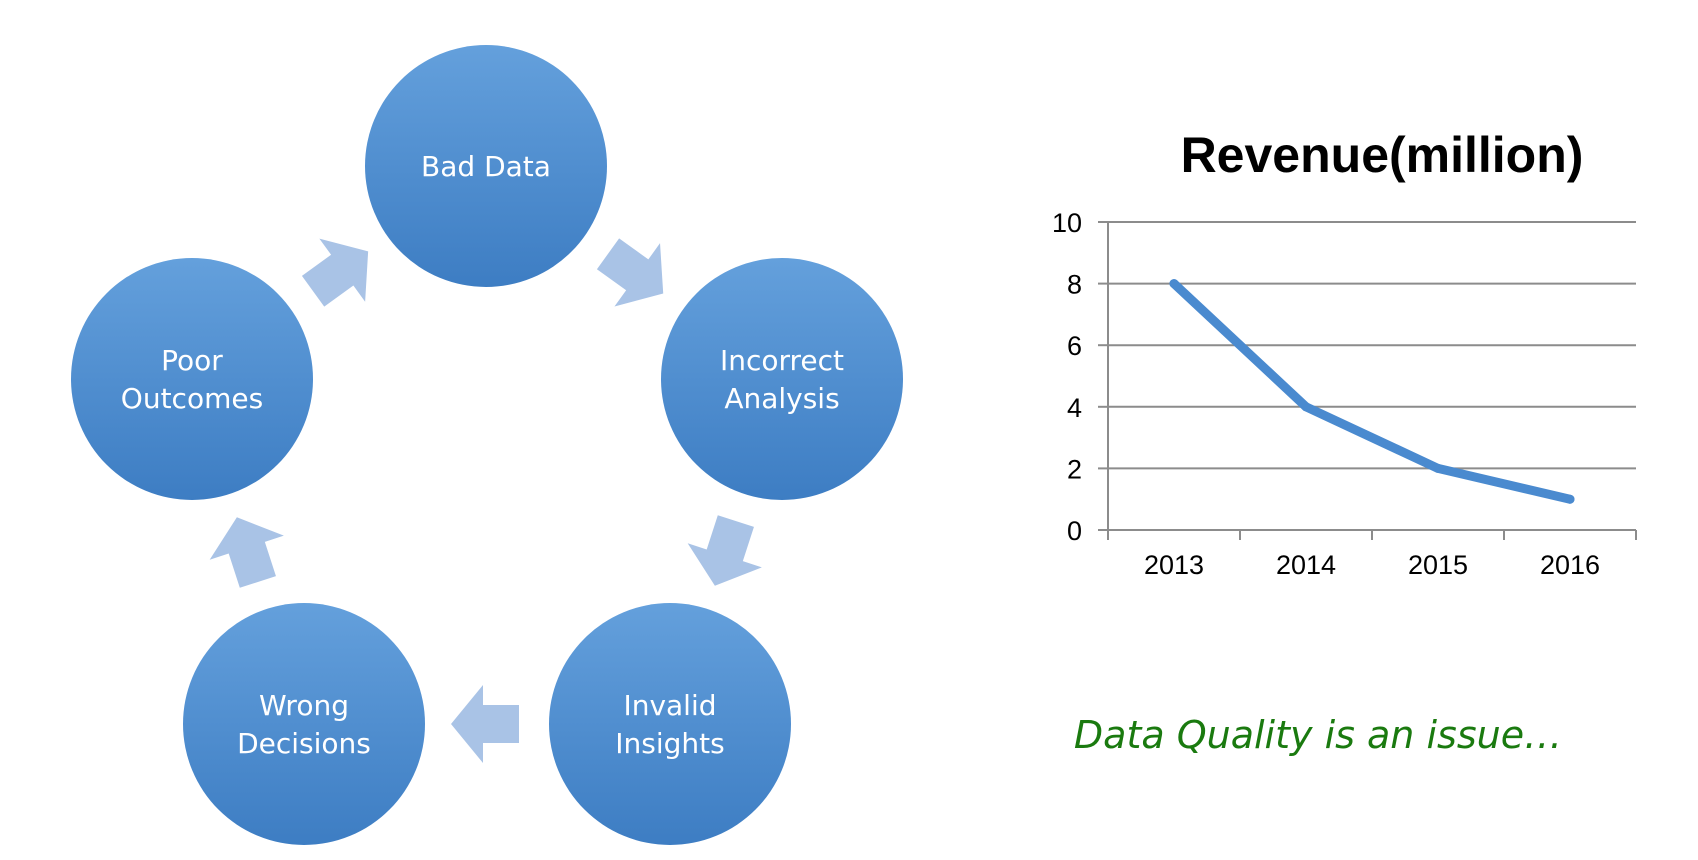  What do you see at coordinates (1174, 565) in the screenshot?
I see `x-tick-label: 2013` at bounding box center [1174, 565].